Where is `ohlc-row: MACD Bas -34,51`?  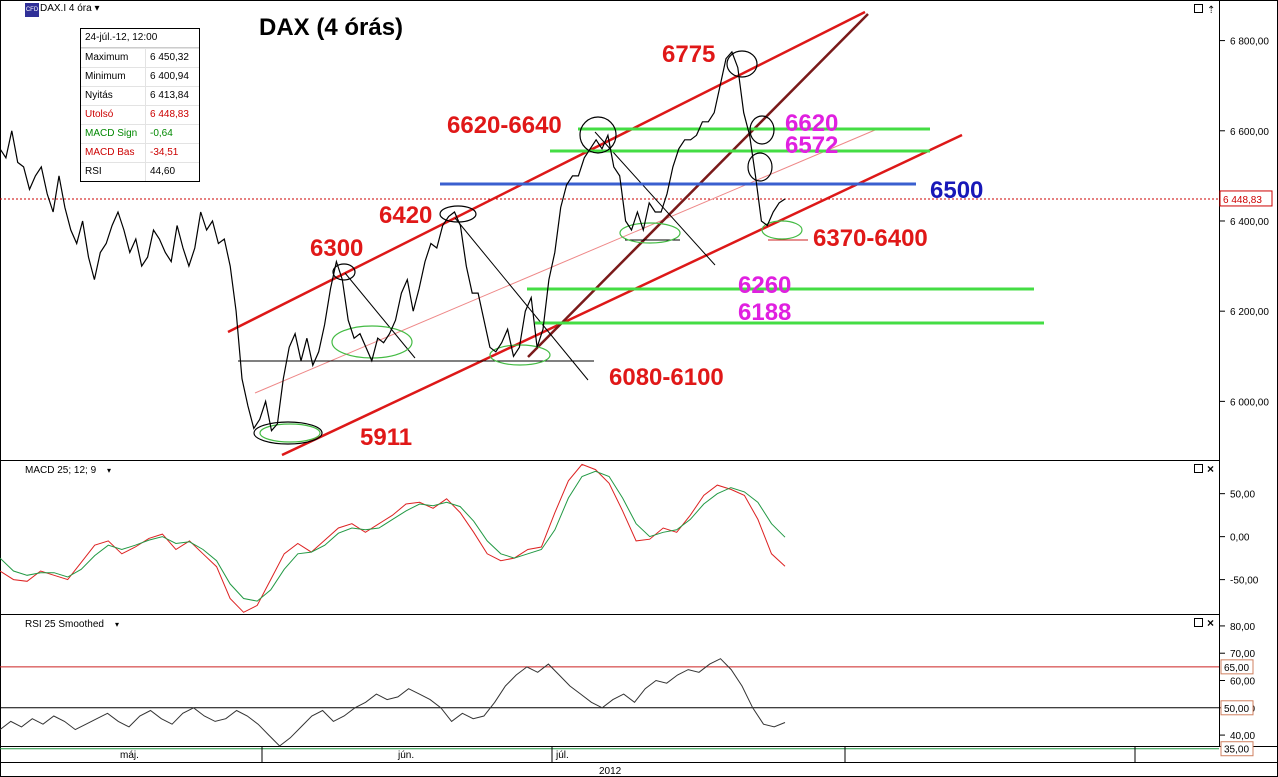
ohlc-row: MACD Bas -34,51 is located at coordinates (140, 152).